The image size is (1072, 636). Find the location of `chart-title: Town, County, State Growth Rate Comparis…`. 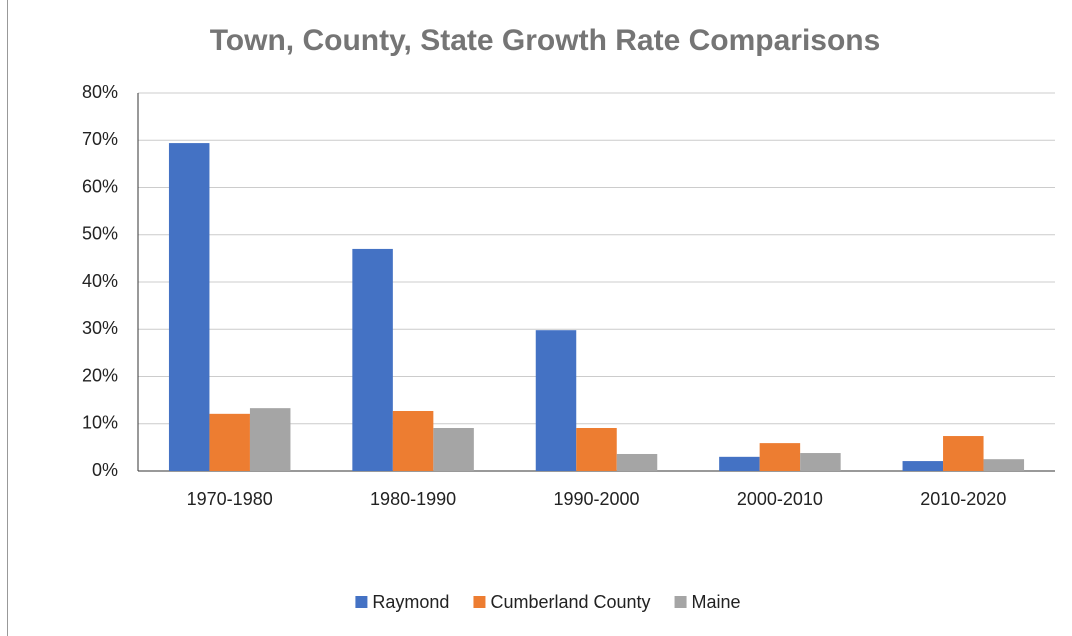

chart-title: Town, County, State Growth Rate Comparis… is located at coordinates (545, 40).